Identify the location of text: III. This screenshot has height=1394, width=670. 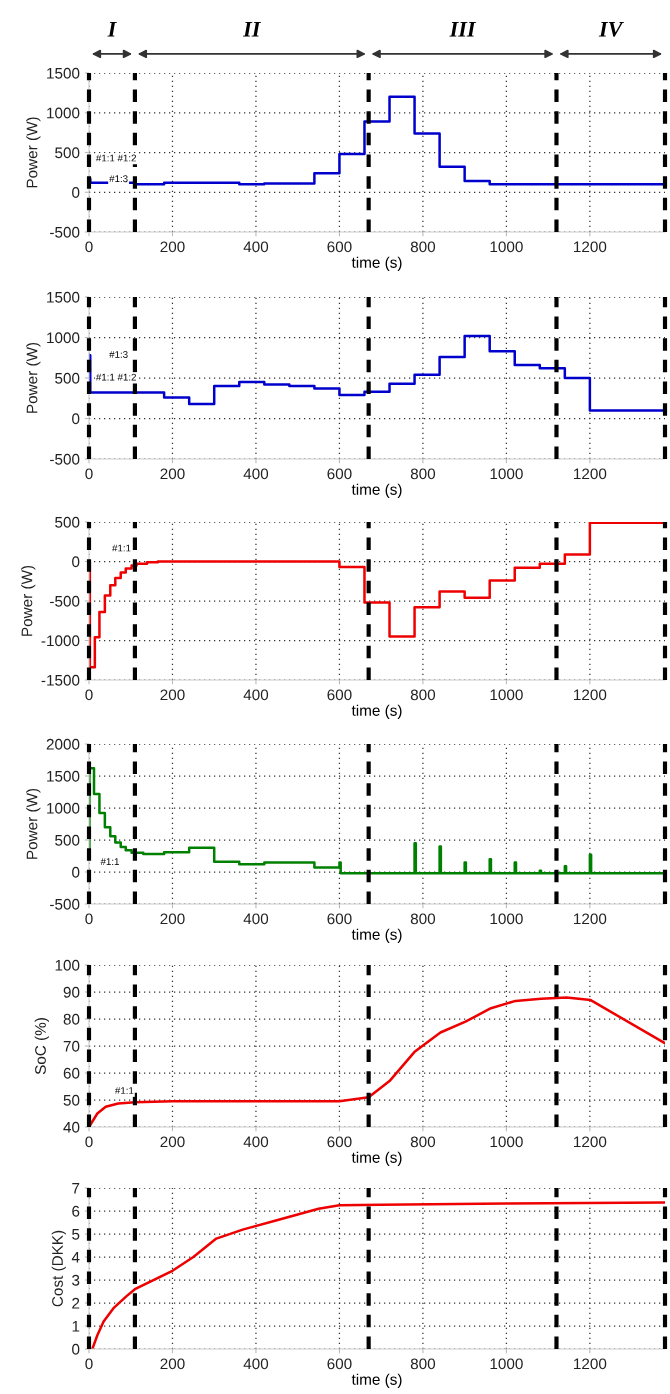
(463, 29).